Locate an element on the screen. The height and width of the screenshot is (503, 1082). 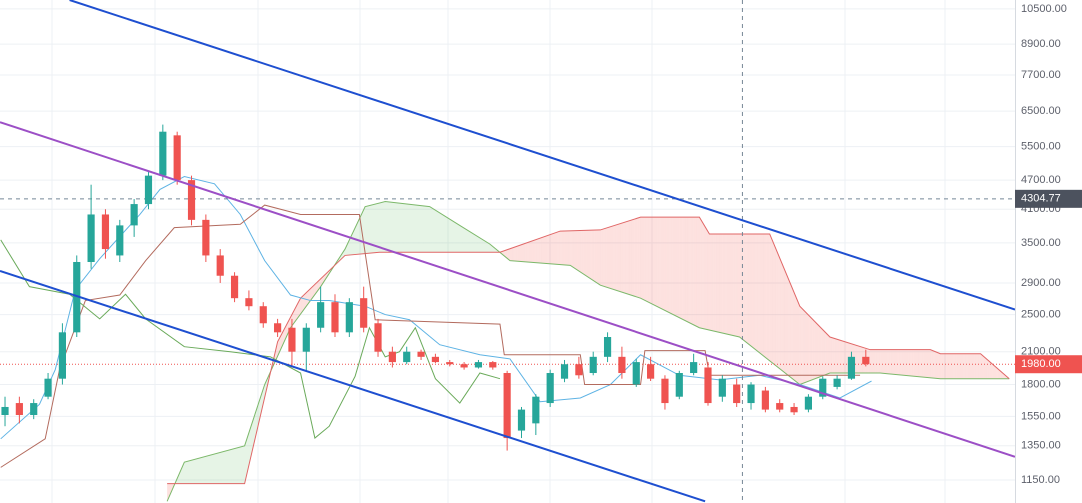
y-tick-label: 1800.00 is located at coordinates (1041, 384).